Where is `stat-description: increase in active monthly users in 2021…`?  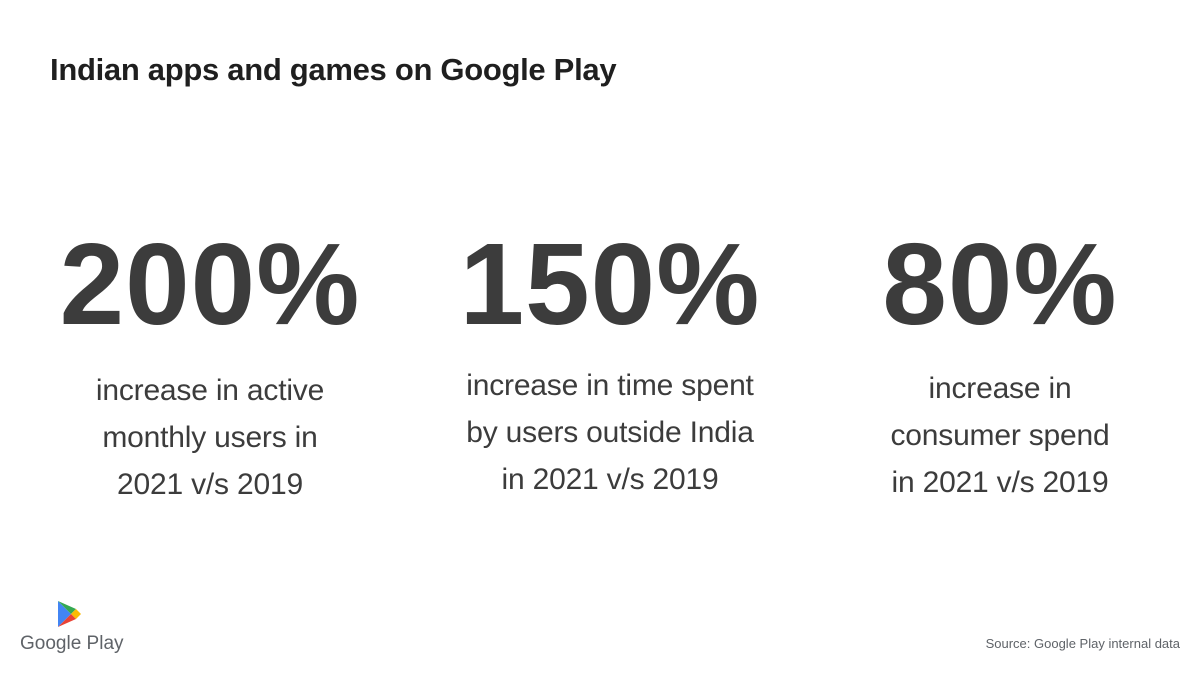
stat-description: increase in active monthly users in 2021… is located at coordinates (210, 437).